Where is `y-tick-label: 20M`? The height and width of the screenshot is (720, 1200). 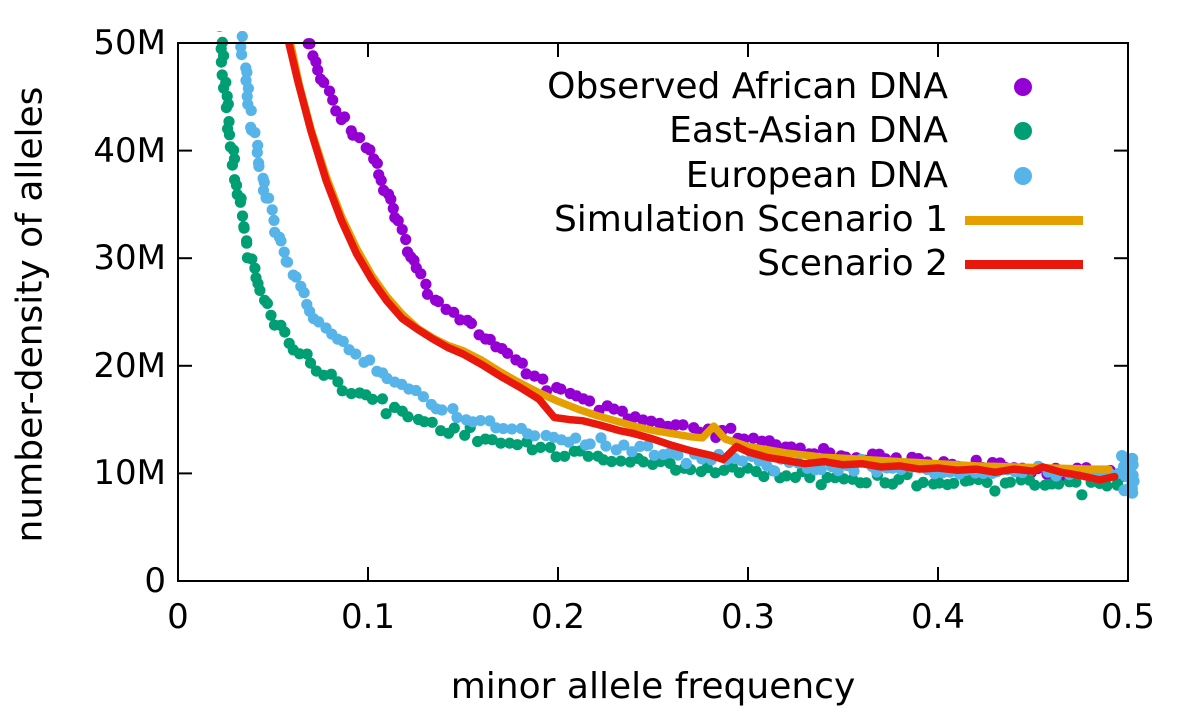
y-tick-label: 20M is located at coordinates (129, 365).